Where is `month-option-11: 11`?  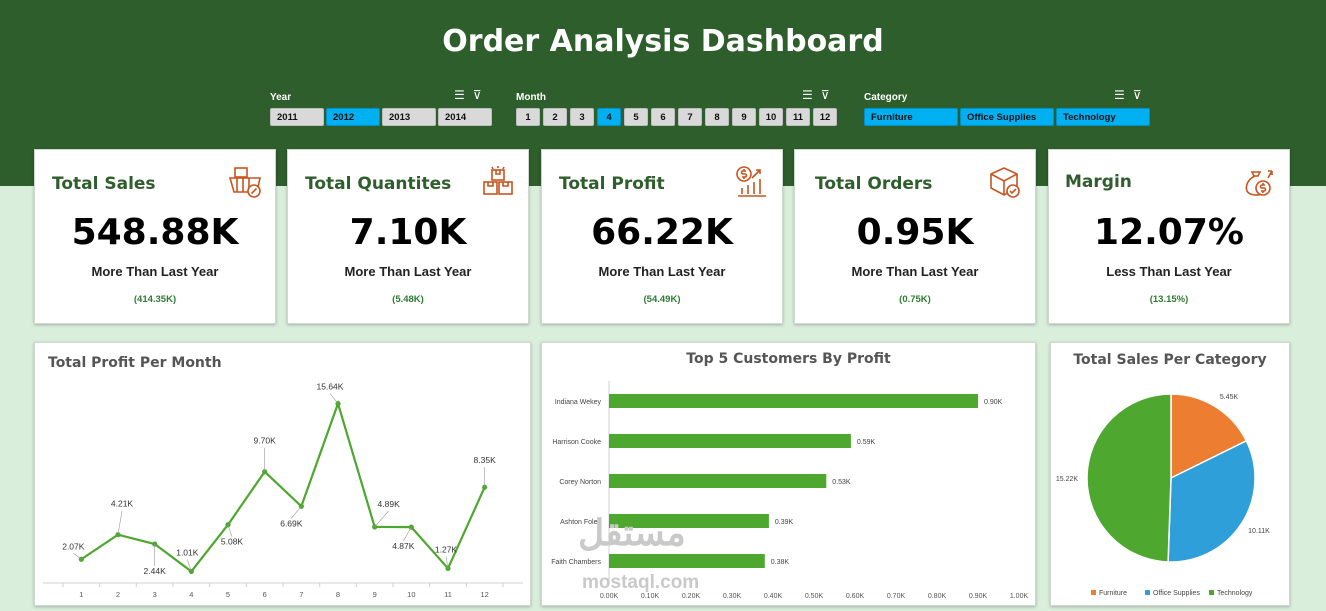
month-option-11: 11 is located at coordinates (798, 117).